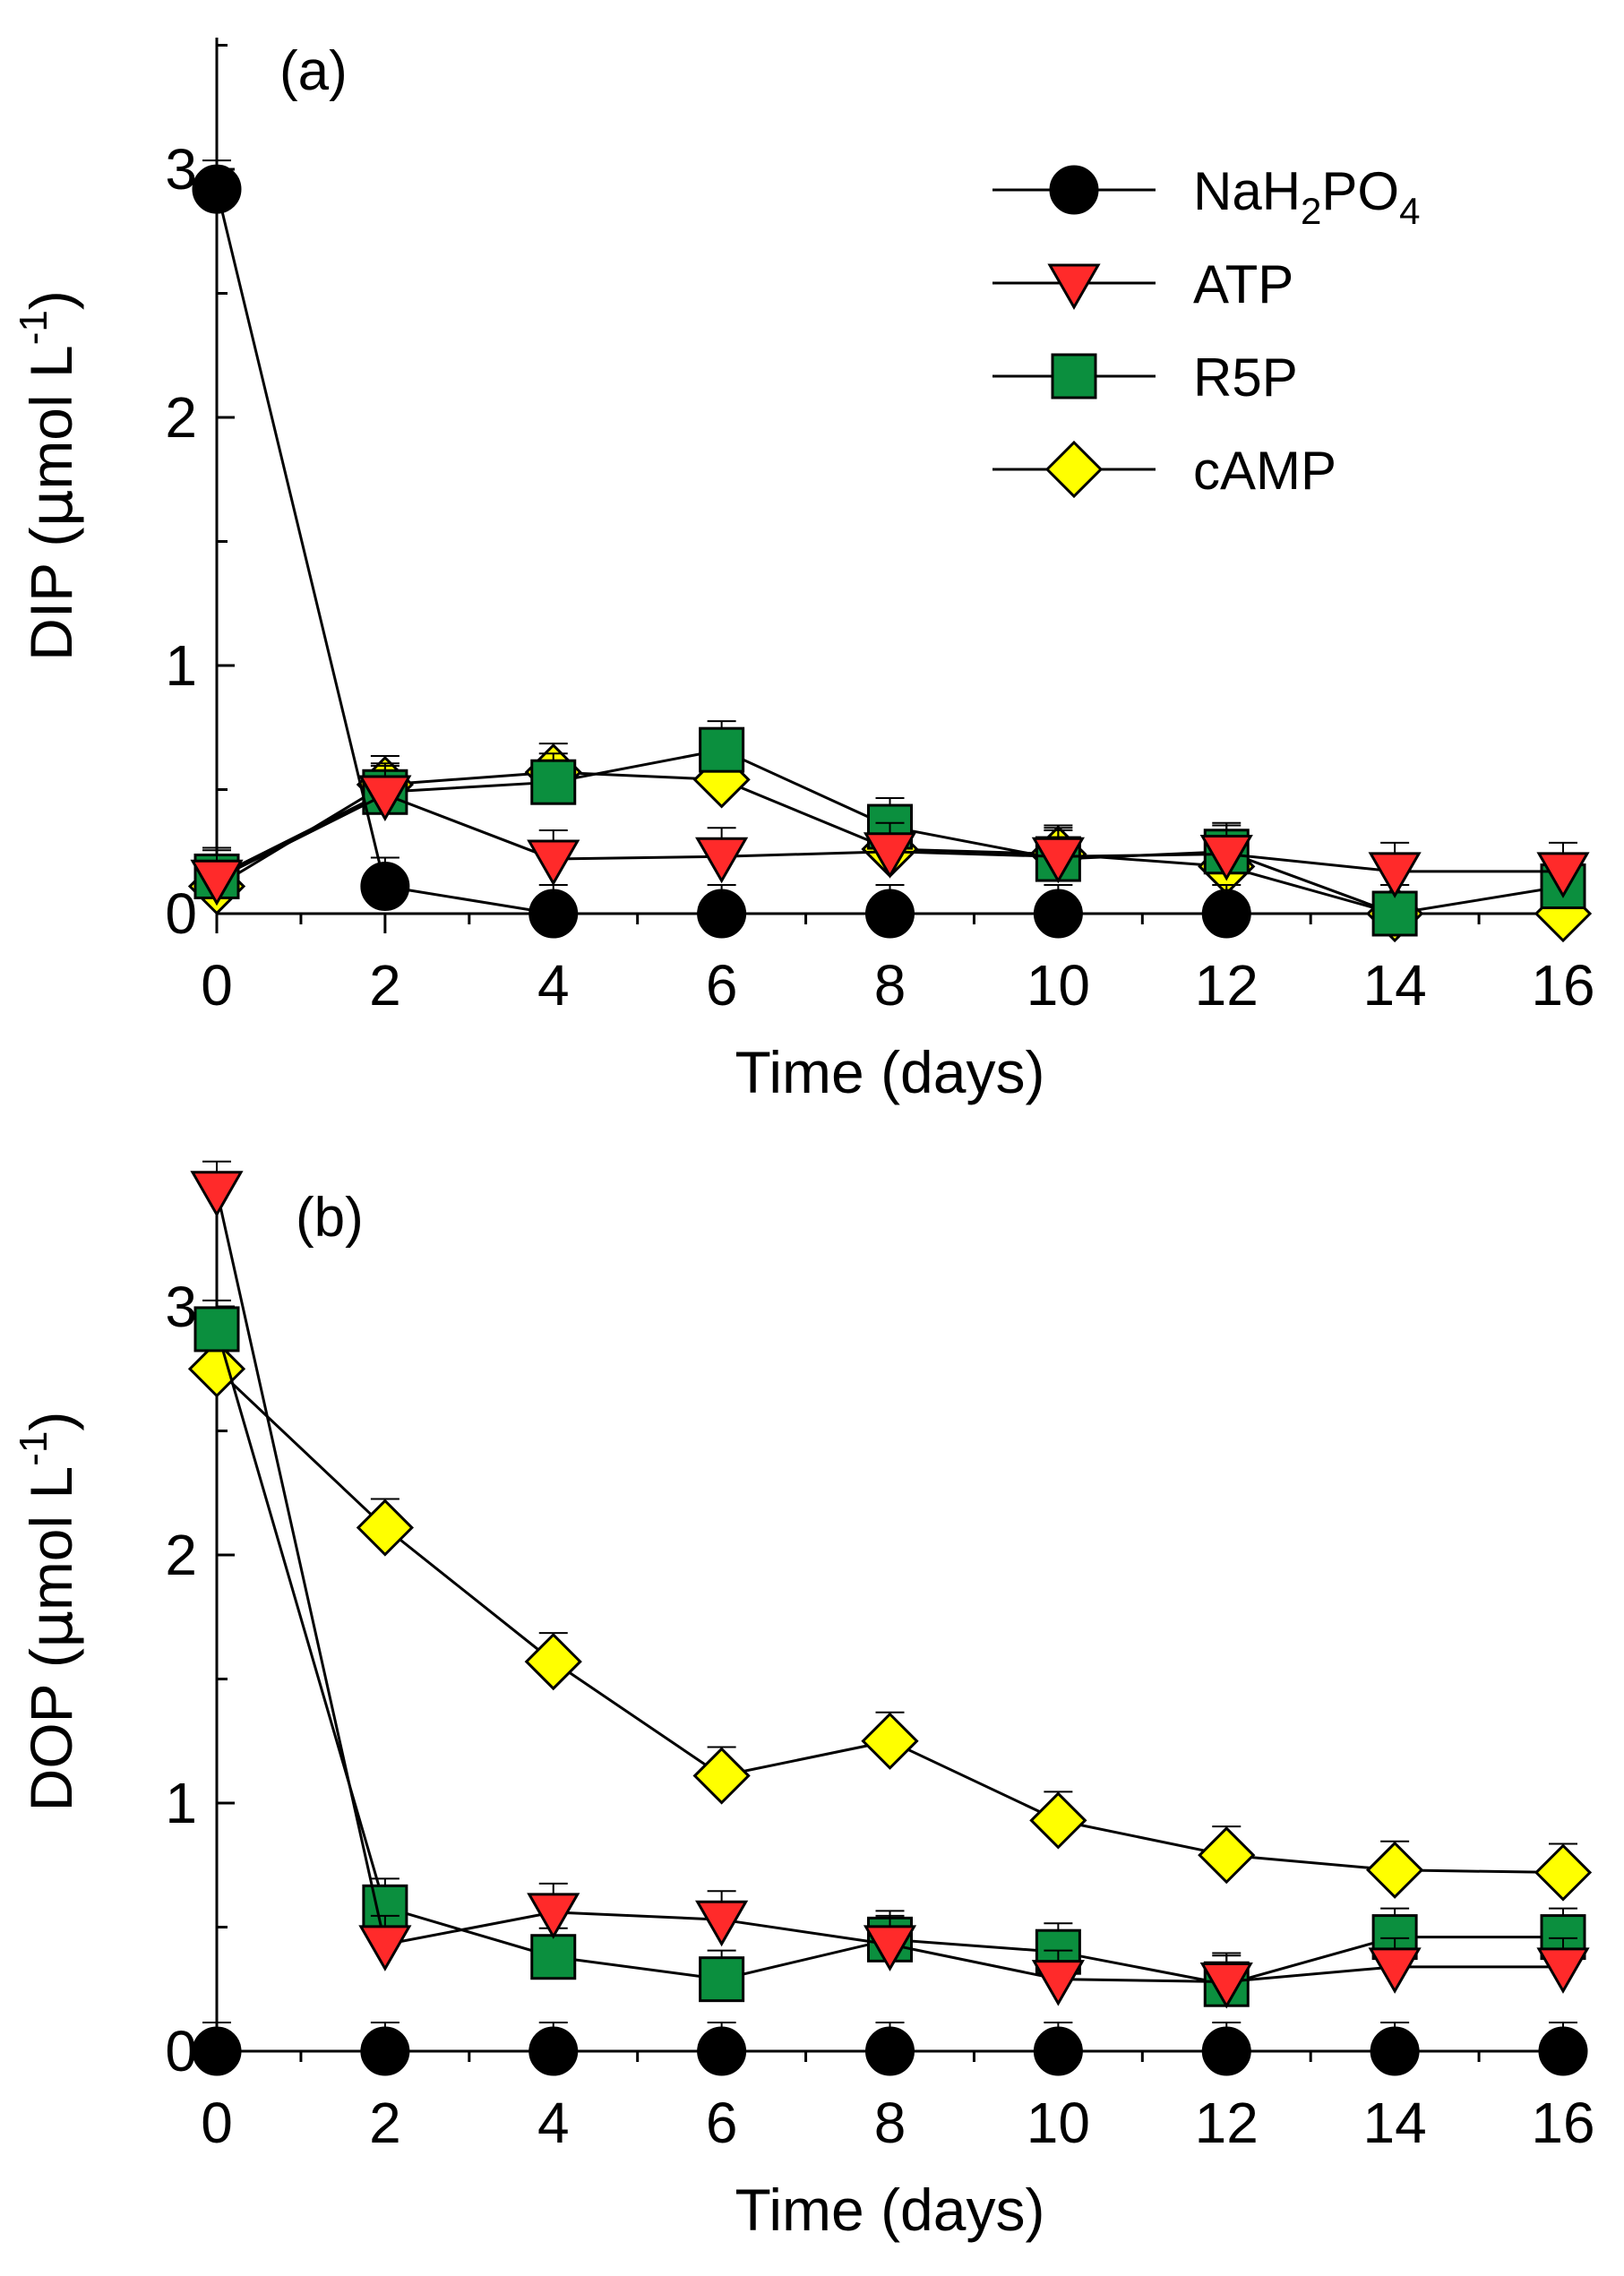 This screenshot has height=2276, width=1624. What do you see at coordinates (1562, 985) in the screenshot?
I see `x-tick-label: 16` at bounding box center [1562, 985].